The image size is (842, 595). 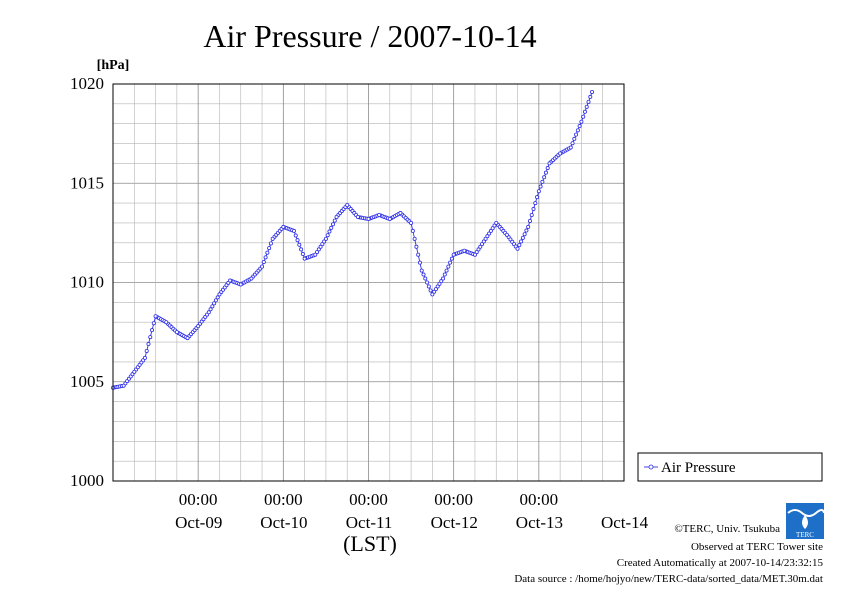 What do you see at coordinates (805, 535) in the screenshot?
I see `terc-logo-text: TERC` at bounding box center [805, 535].